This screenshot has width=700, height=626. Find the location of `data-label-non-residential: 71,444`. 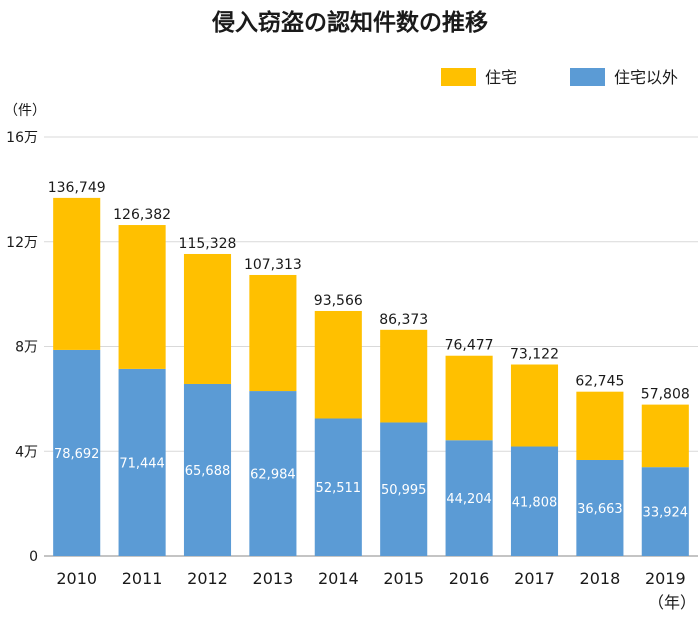

data-label-non-residential: 71,444 is located at coordinates (142, 463).